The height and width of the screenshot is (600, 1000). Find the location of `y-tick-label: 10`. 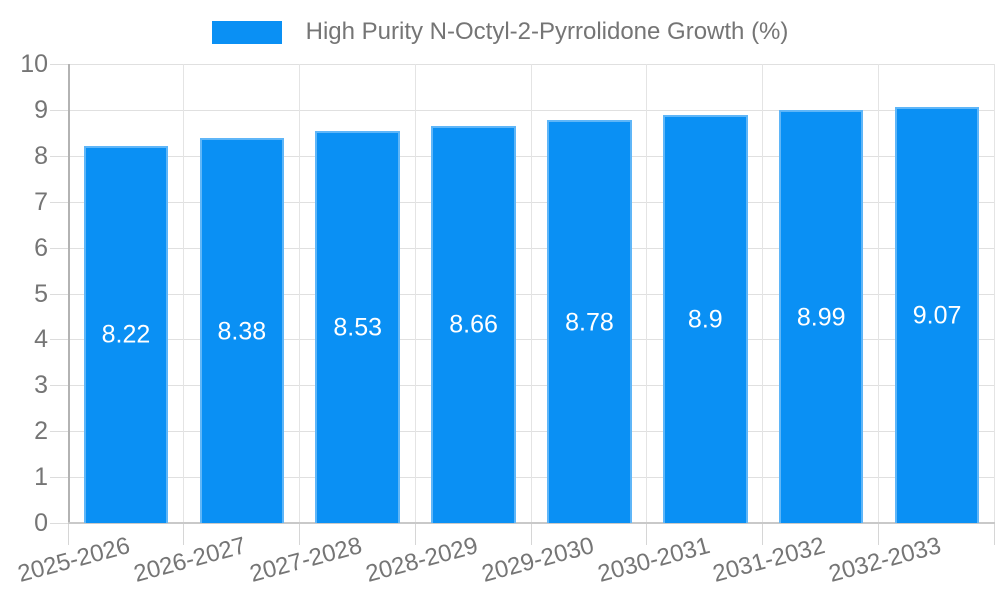

y-tick-label: 10 is located at coordinates (34, 64).